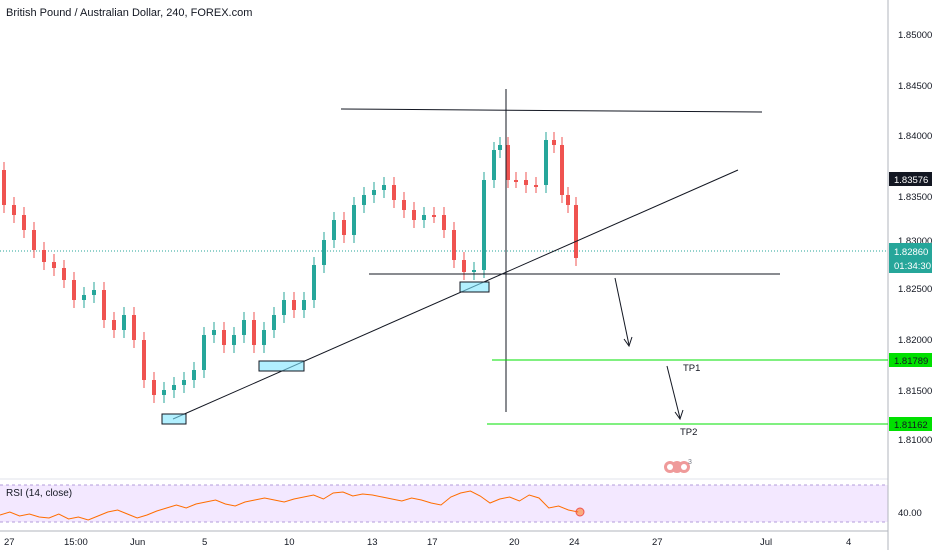 The image size is (932, 550). I want to click on tp1-price-tag, so click(910, 360).